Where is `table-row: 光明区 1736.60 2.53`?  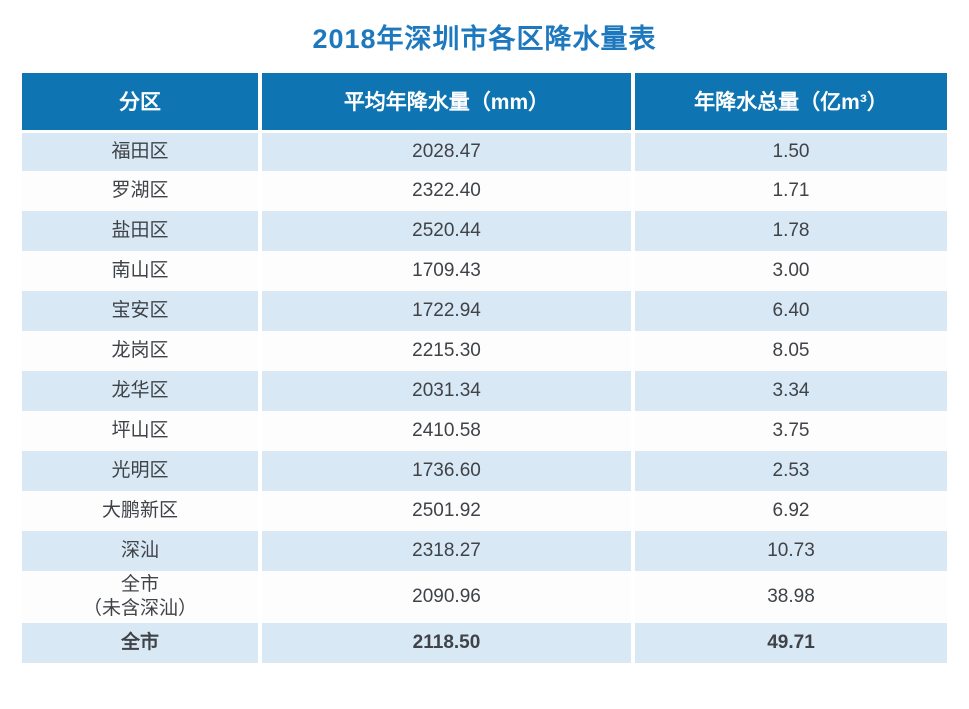
table-row: 光明区 1736.60 2.53 is located at coordinates (484, 471).